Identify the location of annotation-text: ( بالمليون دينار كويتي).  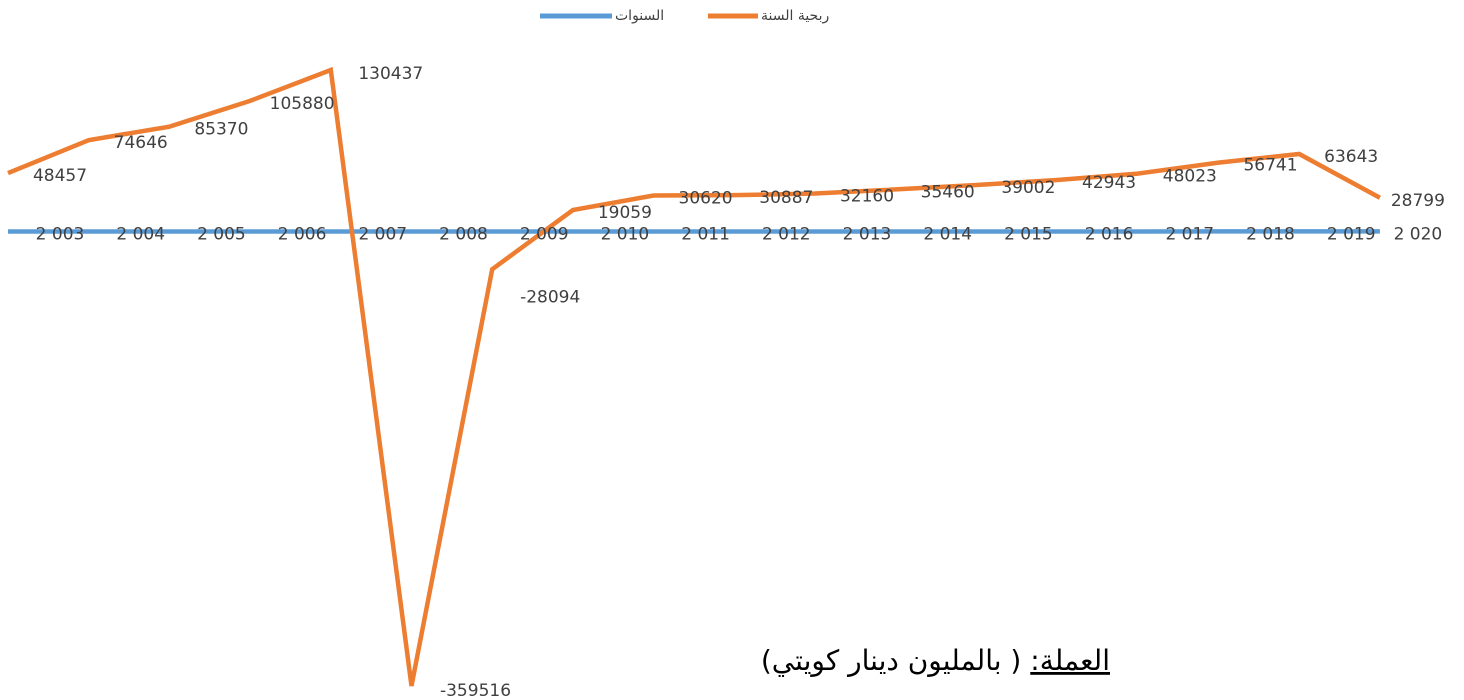
(891, 660).